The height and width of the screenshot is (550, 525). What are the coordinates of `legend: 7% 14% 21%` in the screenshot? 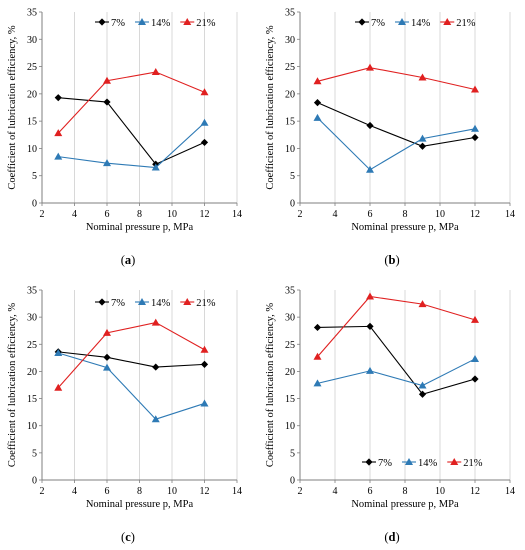 It's located at (415, 23).